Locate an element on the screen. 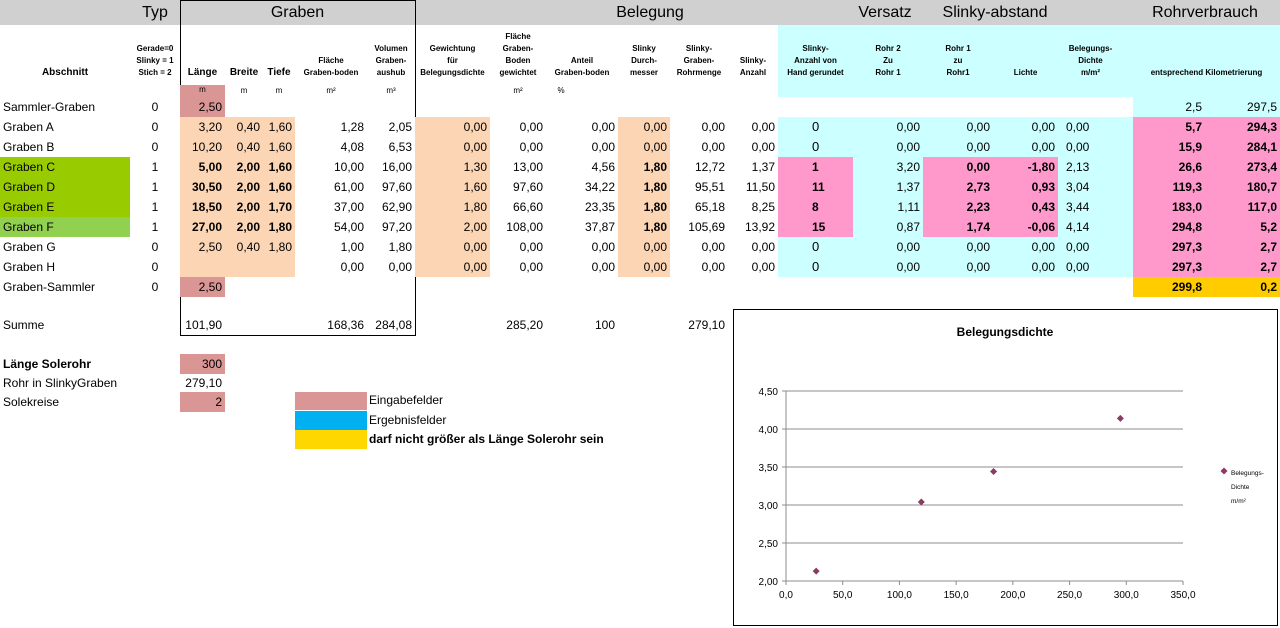 This screenshot has width=1280, height=628. cell-laenge: 5,00 is located at coordinates (202, 167).